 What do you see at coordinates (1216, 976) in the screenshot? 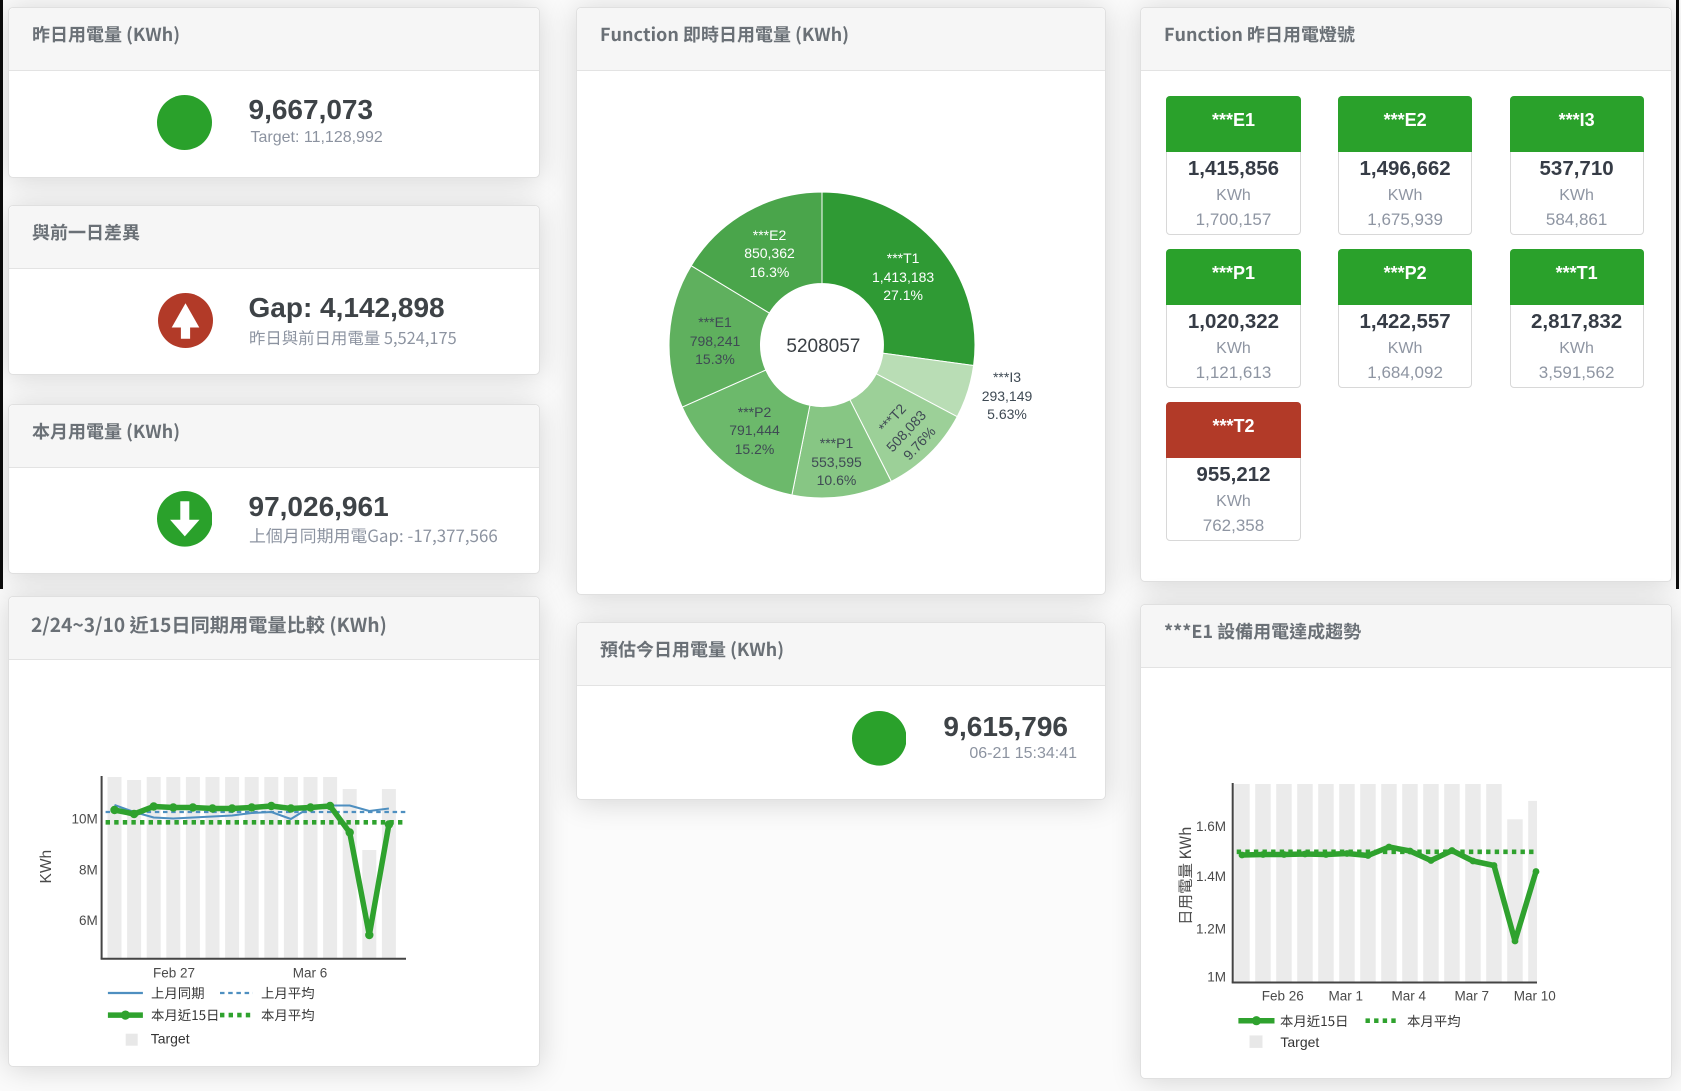
I see `svg-text: 1M` at bounding box center [1216, 976].